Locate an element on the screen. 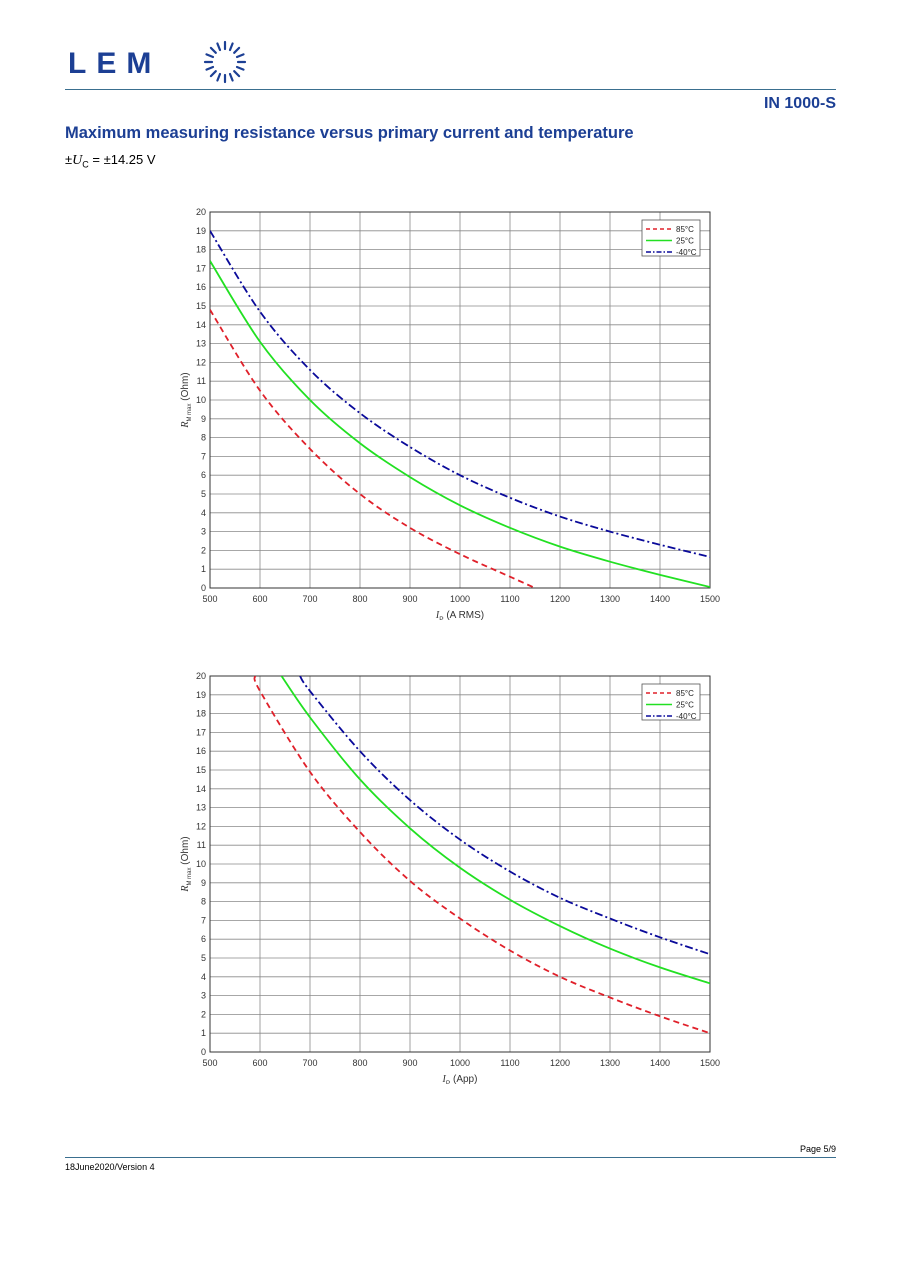  logo-text: LEM is located at coordinates (114, 63).